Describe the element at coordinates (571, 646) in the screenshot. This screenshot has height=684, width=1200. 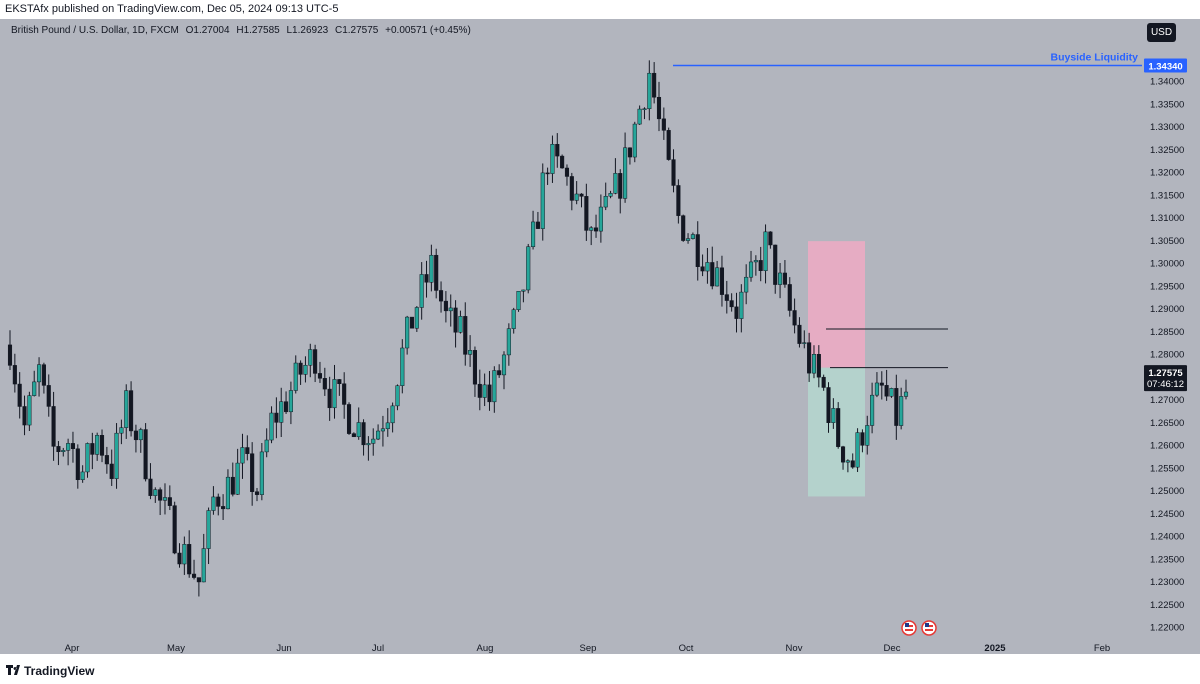
I see `time-axis` at that location.